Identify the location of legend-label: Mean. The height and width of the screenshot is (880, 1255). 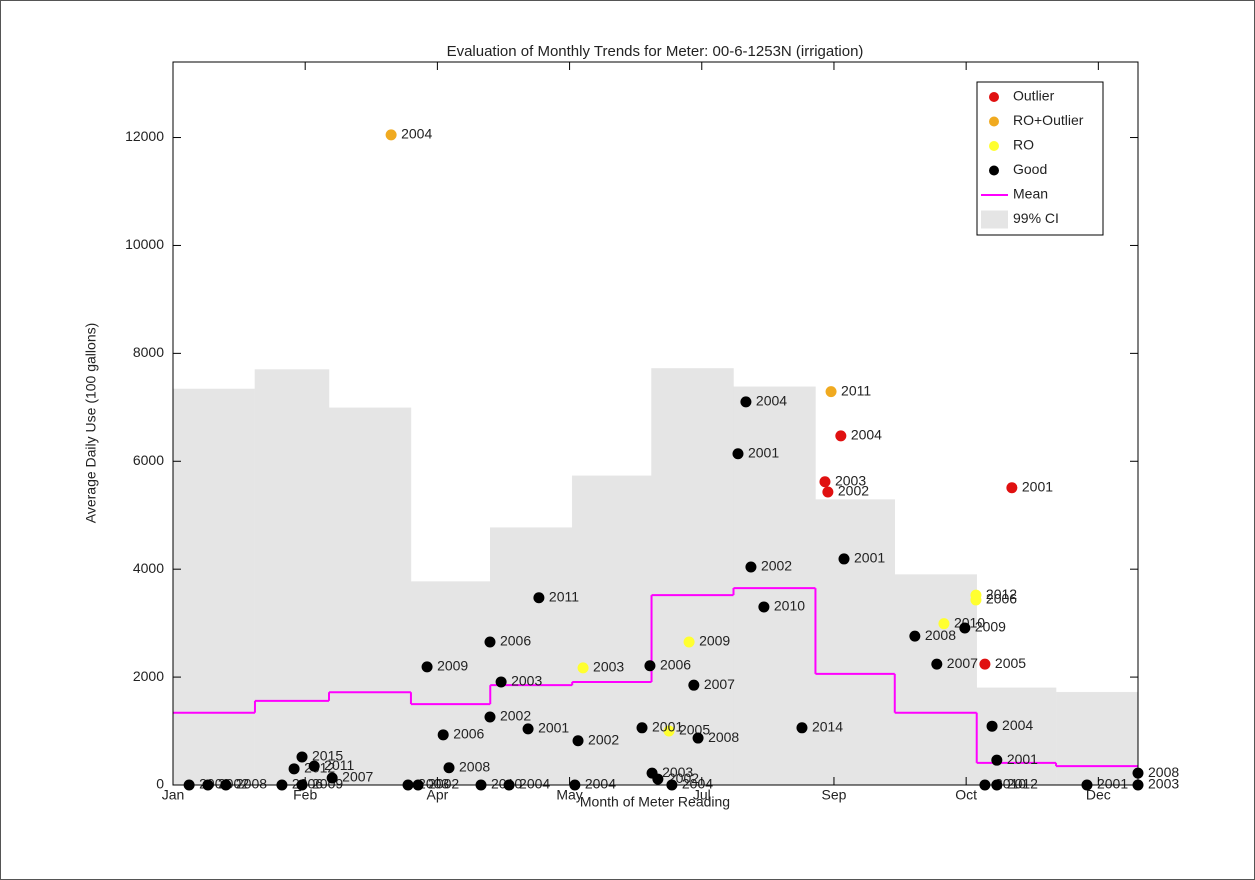
(1030, 194).